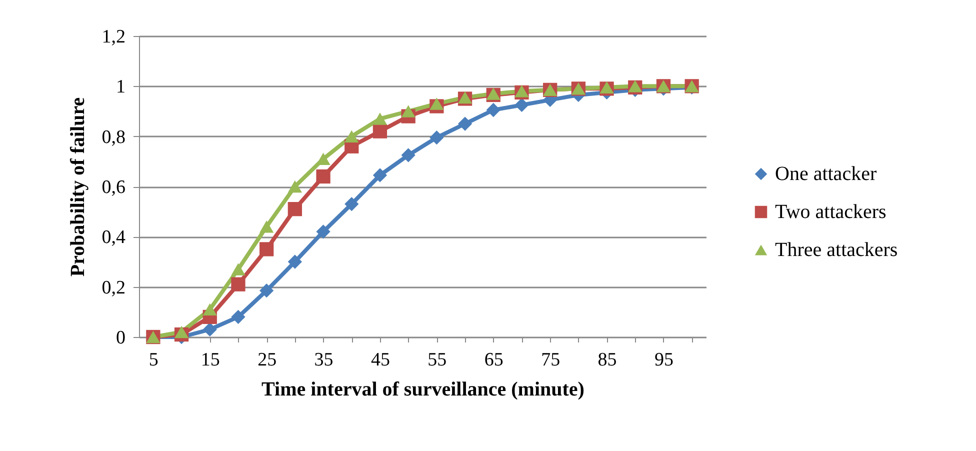 The image size is (976, 451). Describe the element at coordinates (550, 360) in the screenshot. I see `x-tick-label: 75` at that location.